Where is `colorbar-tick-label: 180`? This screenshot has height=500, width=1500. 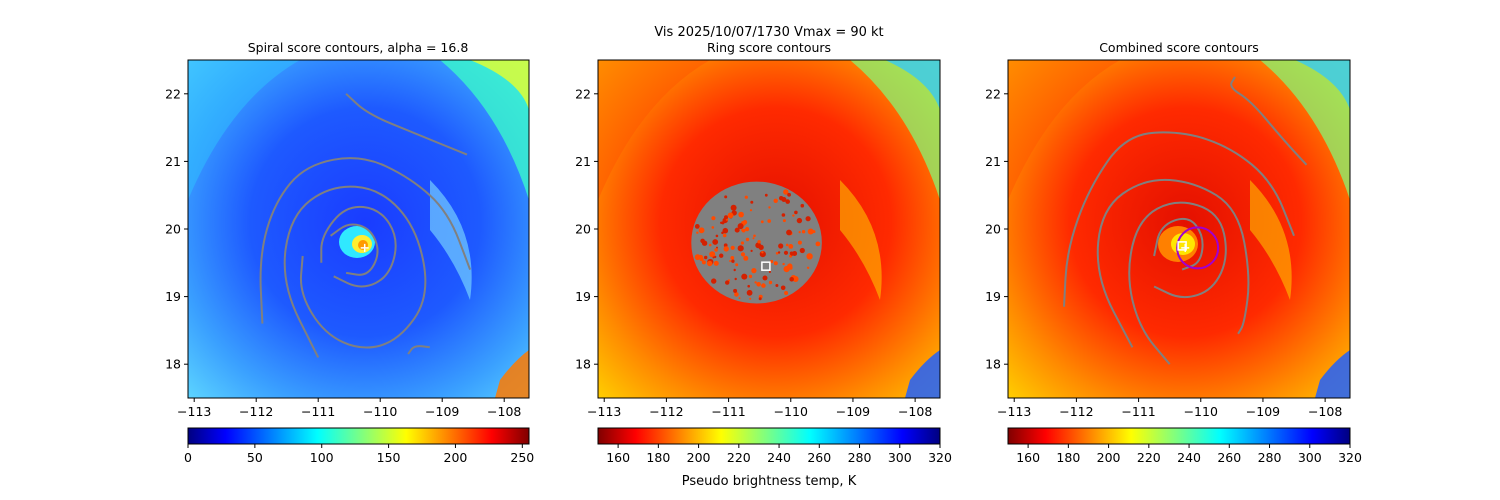
colorbar-tick-label: 180 is located at coordinates (1068, 457).